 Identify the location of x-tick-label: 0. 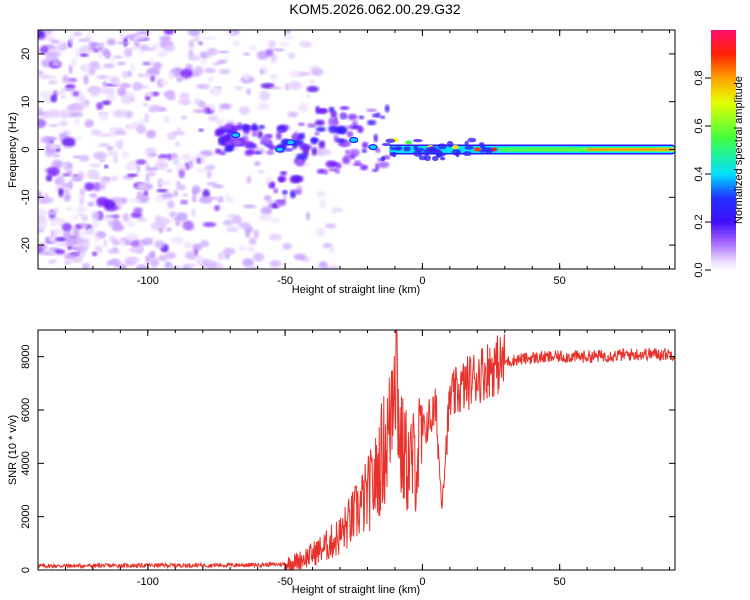
(422, 582).